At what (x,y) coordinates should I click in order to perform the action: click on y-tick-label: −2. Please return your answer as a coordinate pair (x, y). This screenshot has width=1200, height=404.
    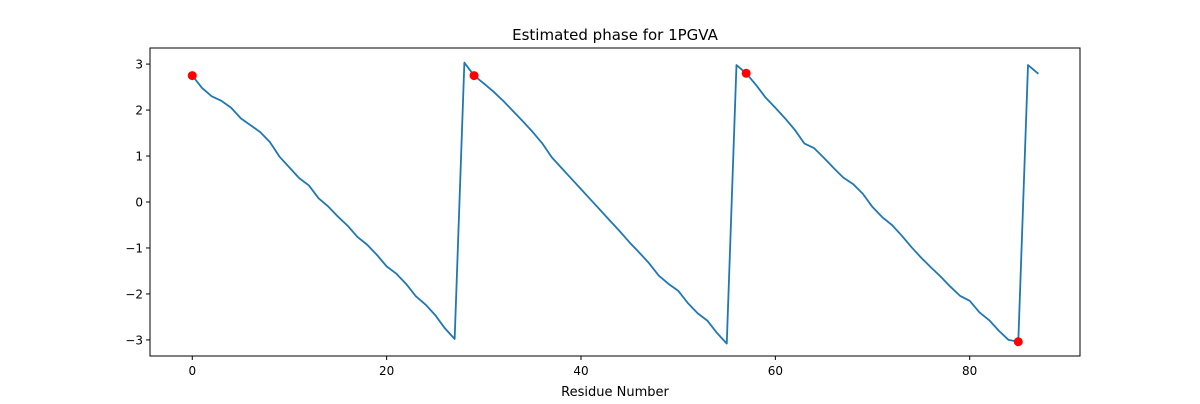
    Looking at the image, I should click on (134, 294).